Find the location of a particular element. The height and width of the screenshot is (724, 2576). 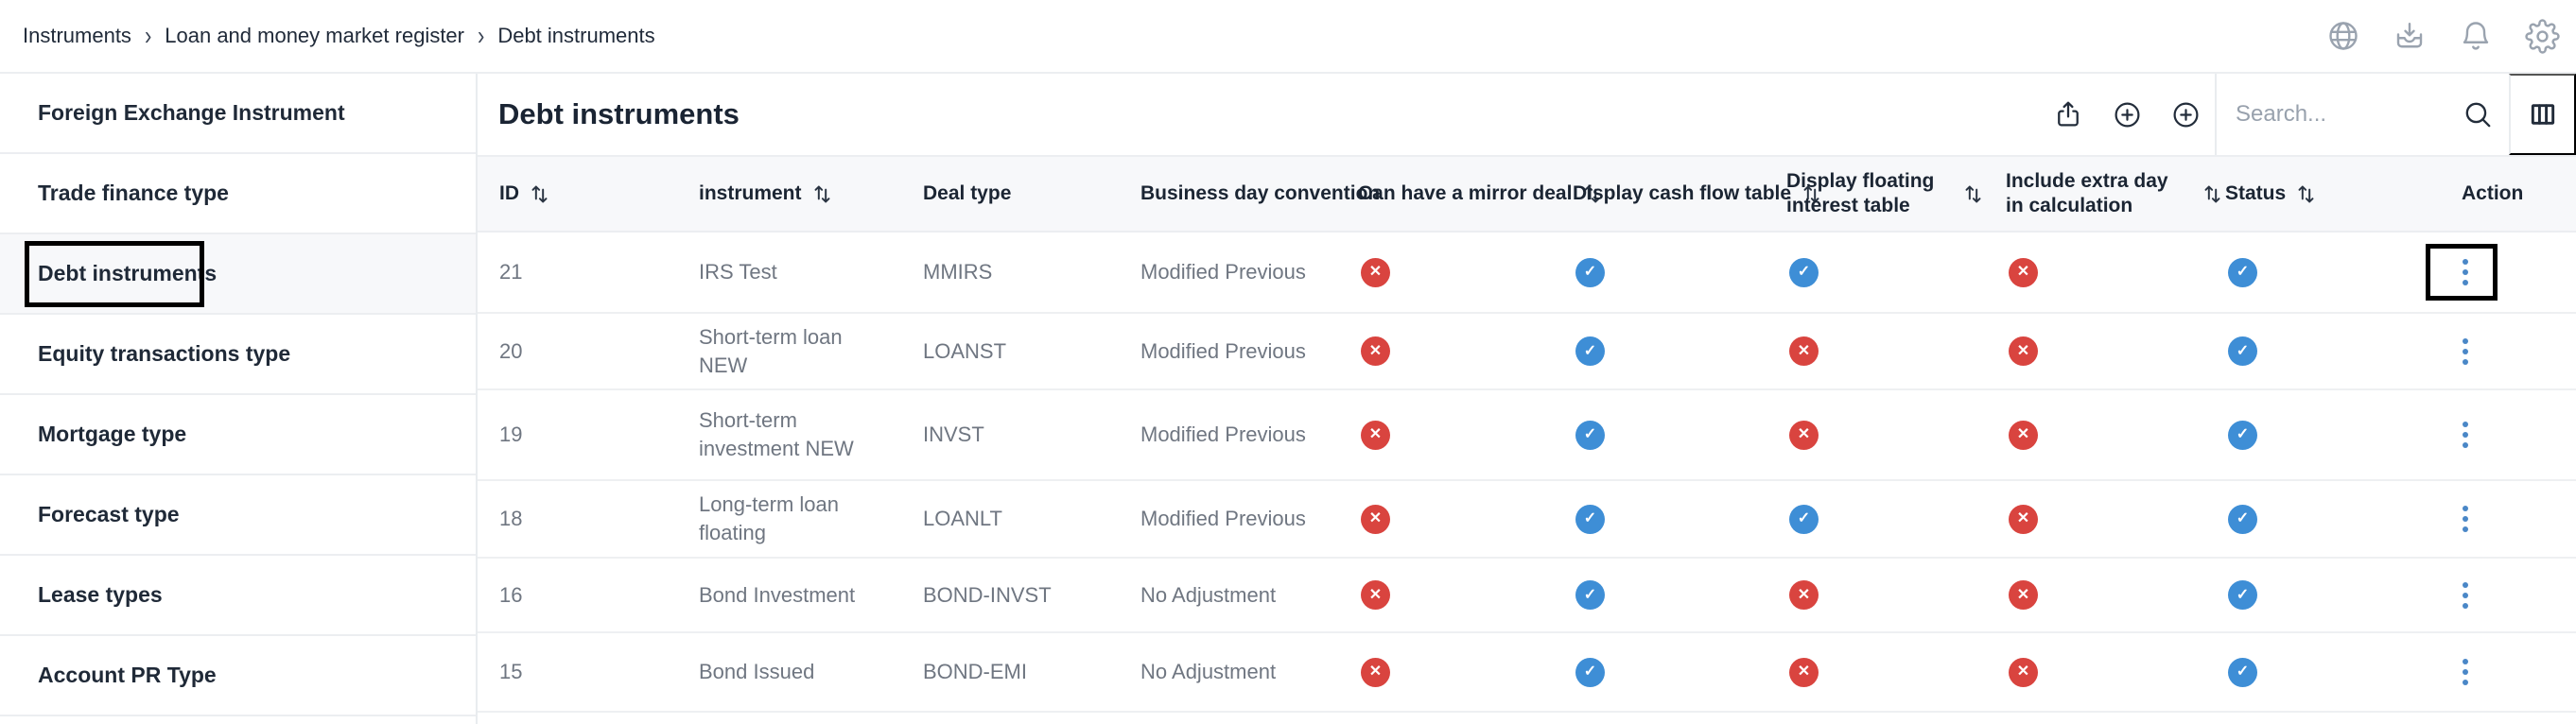

cell-business-day-convention: No Adjustment is located at coordinates (1208, 671).